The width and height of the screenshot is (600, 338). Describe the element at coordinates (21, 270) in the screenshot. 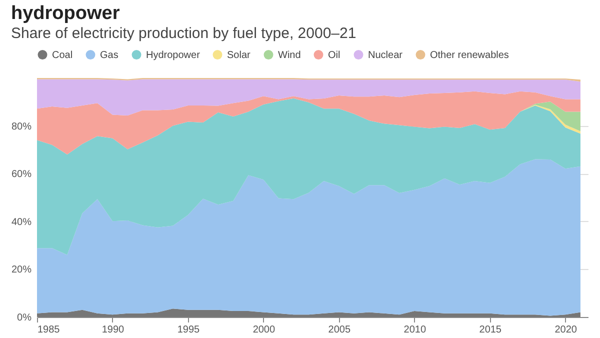

I see `y-tick-label: 20%` at that location.